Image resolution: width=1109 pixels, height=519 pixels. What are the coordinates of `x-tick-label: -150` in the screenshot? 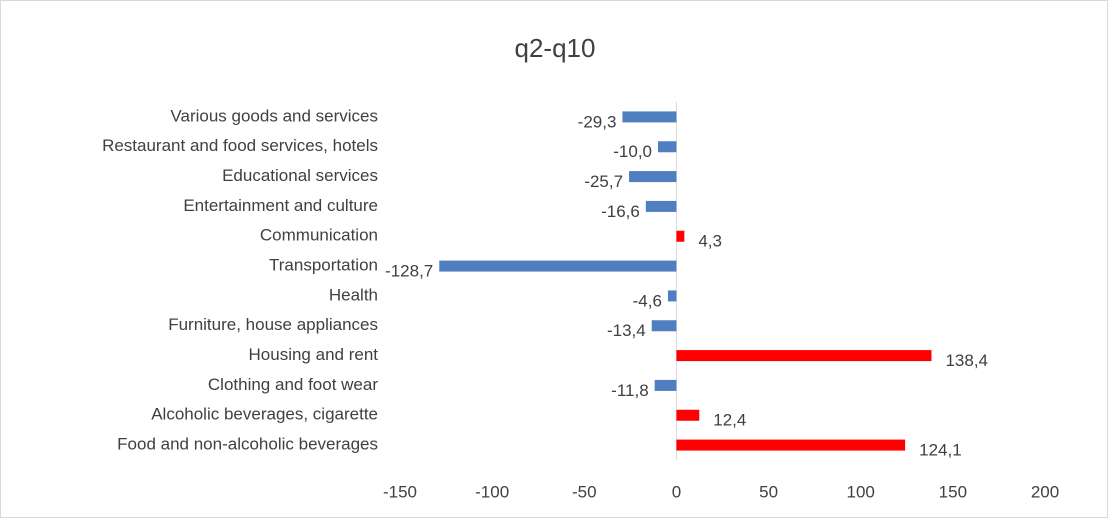 It's located at (400, 491).